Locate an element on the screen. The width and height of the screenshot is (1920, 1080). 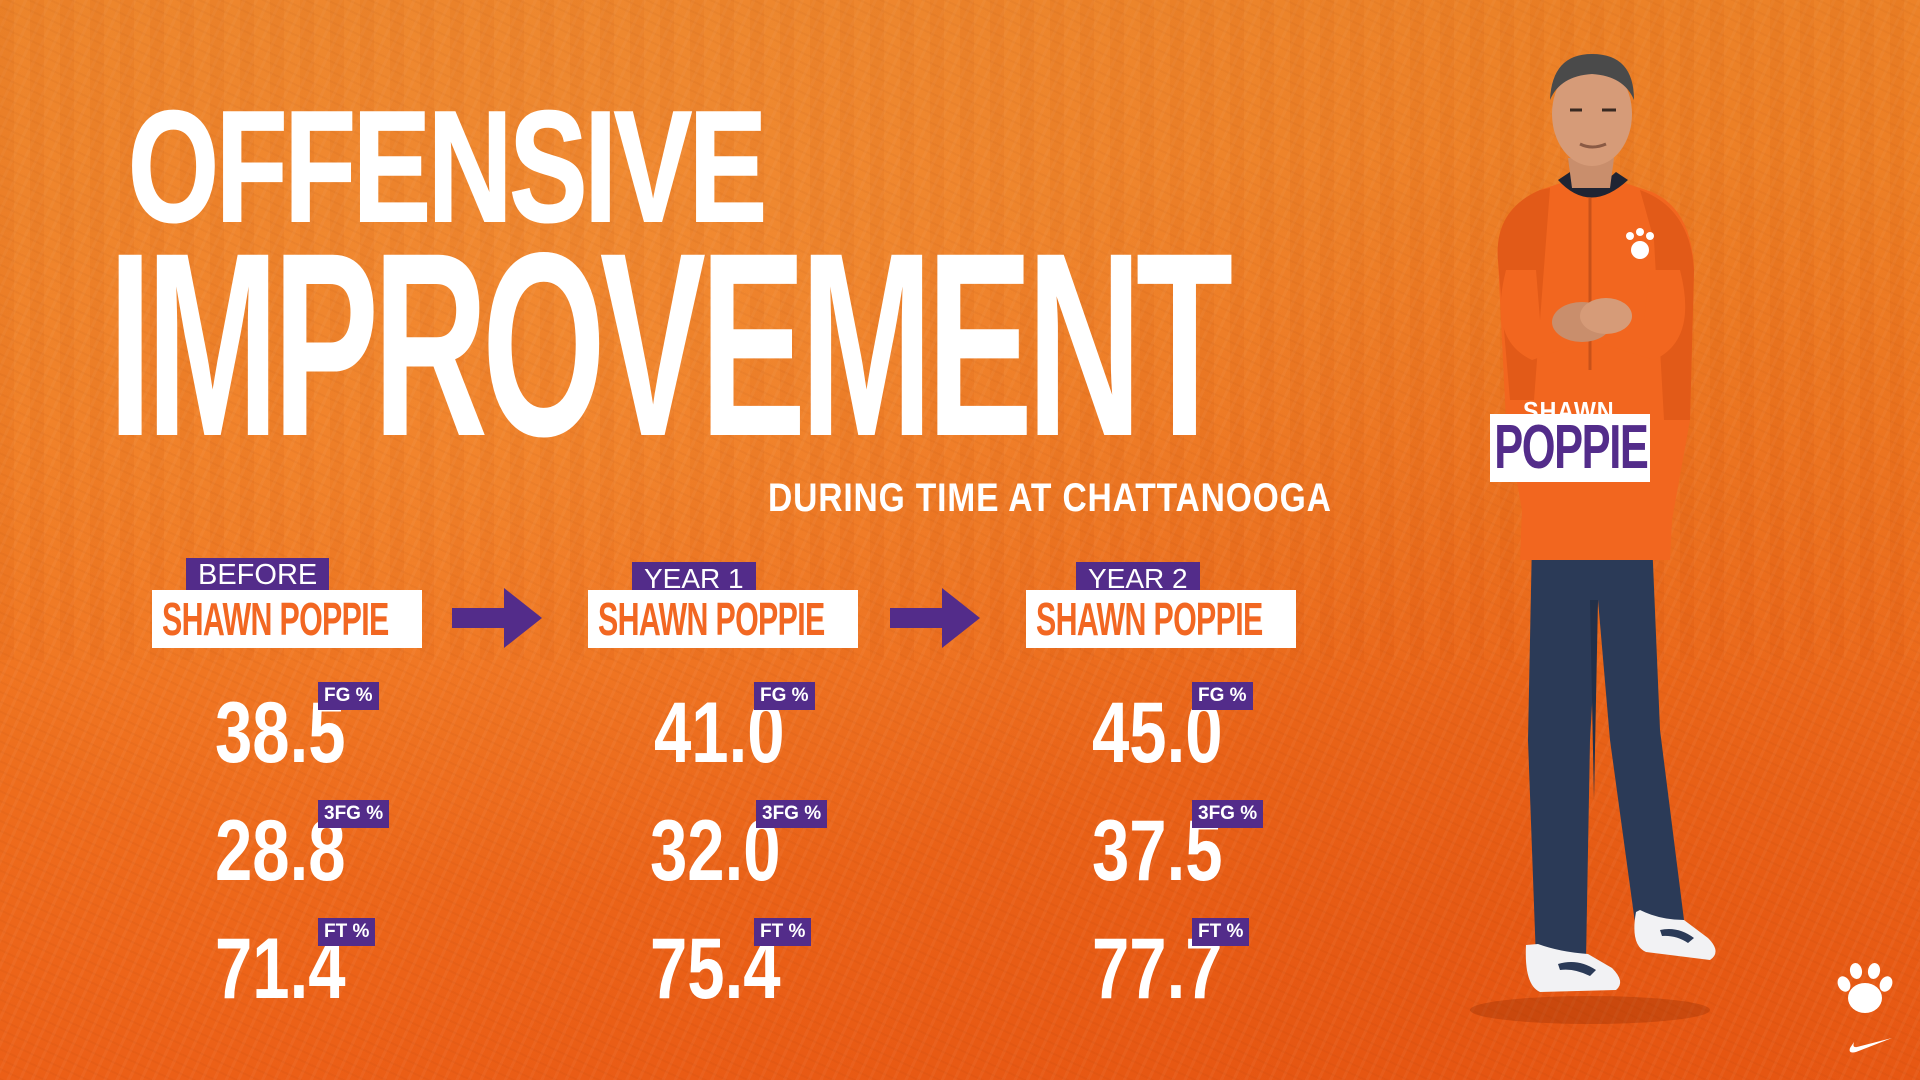
title-offensive: OFFENSIVE is located at coordinates (447, 167).